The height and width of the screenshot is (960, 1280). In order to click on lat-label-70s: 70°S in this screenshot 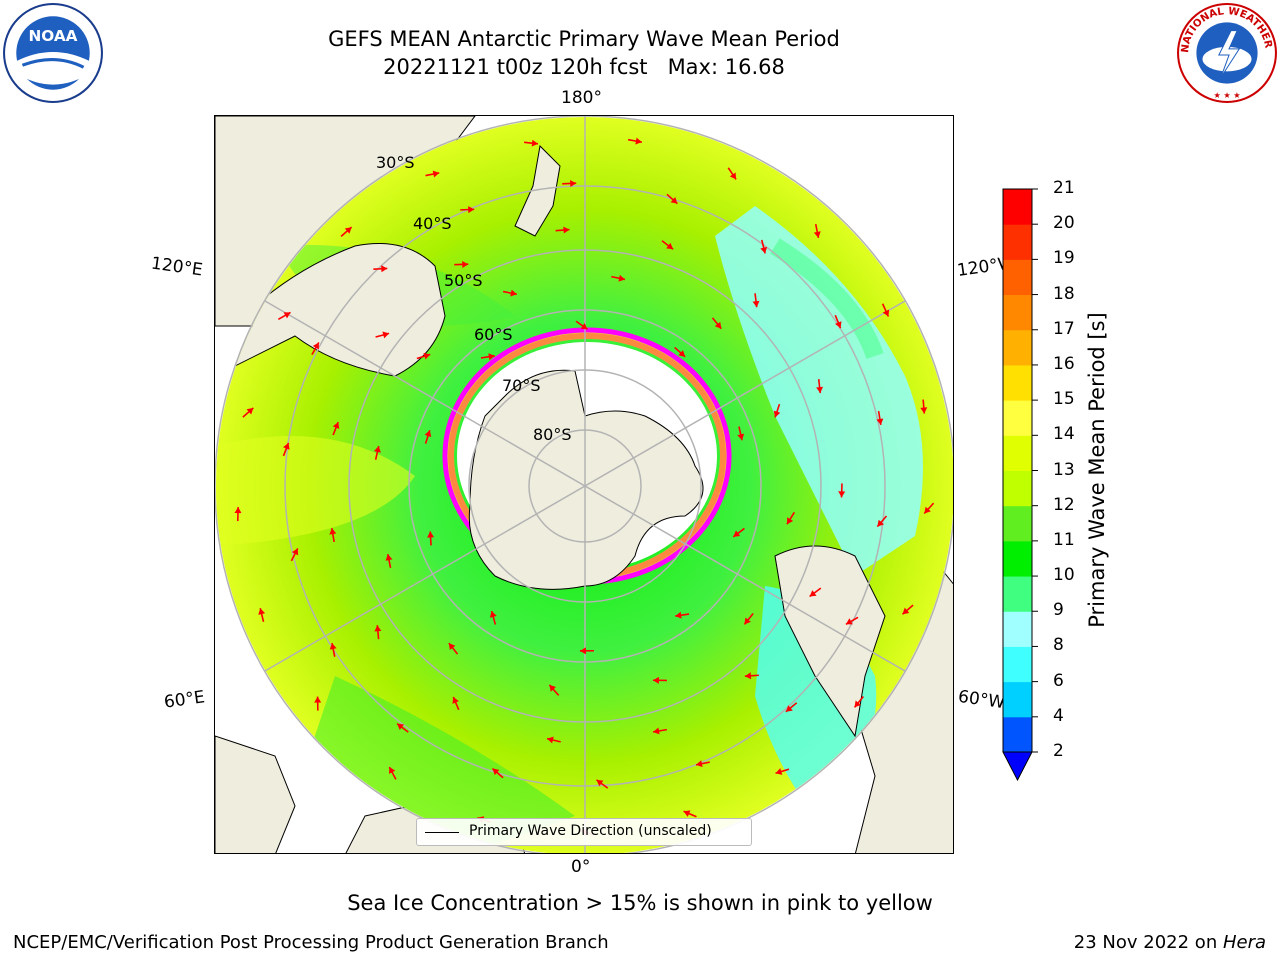, I will do `click(521, 385)`.